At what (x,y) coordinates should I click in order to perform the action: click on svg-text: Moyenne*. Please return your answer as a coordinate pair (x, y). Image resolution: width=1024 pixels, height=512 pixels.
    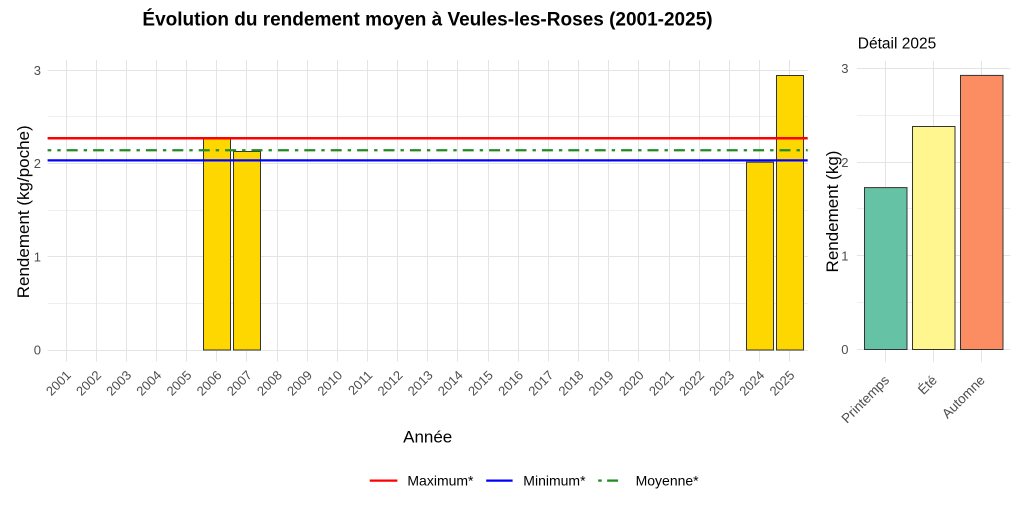
    Looking at the image, I should click on (668, 480).